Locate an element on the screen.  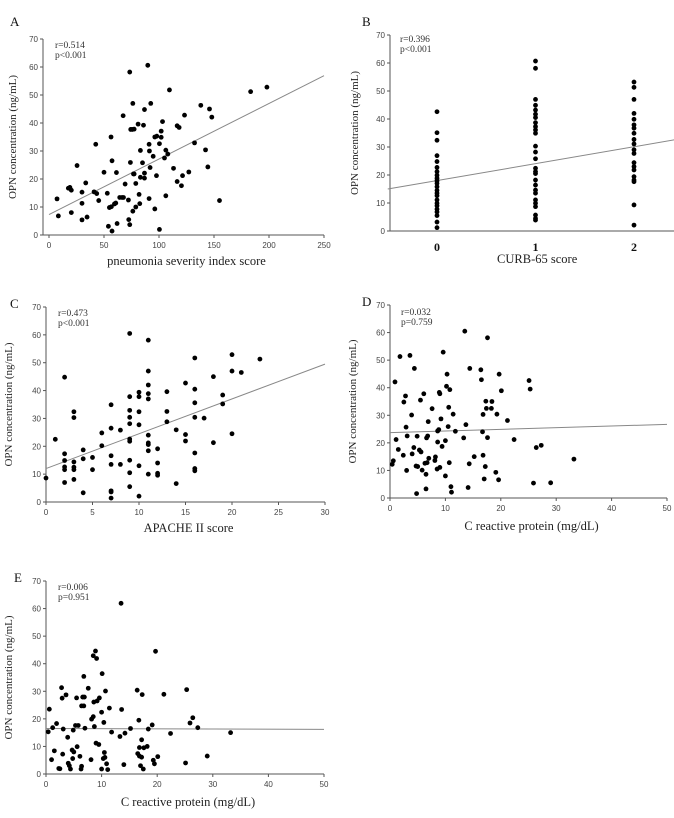
x-tick-label: 40 is located at coordinates (268, 784).